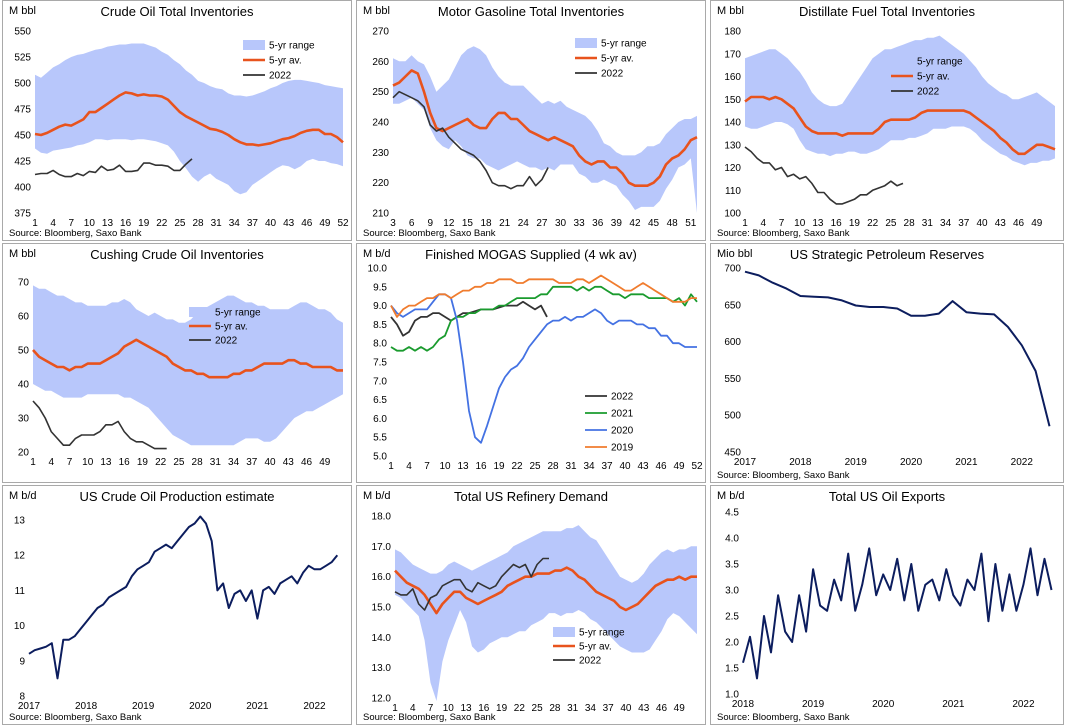  What do you see at coordinates (887, 496) in the screenshot?
I see `chart-title: Total US Oil Exports` at bounding box center [887, 496].